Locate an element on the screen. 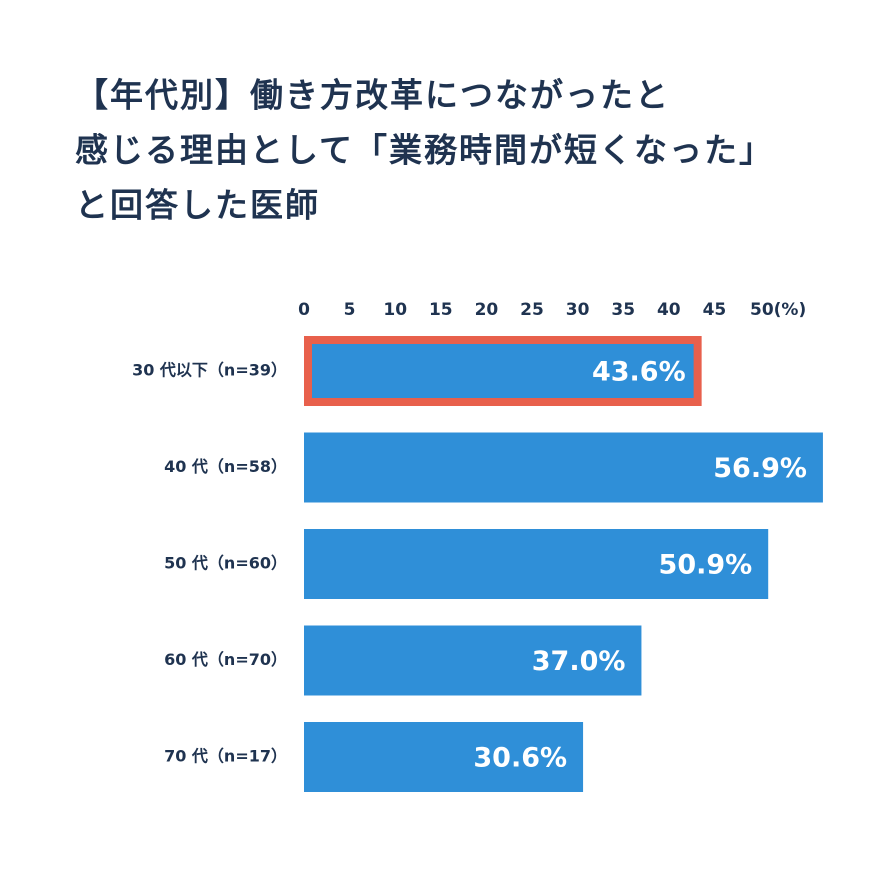  x-tick-label: 40 is located at coordinates (669, 310).